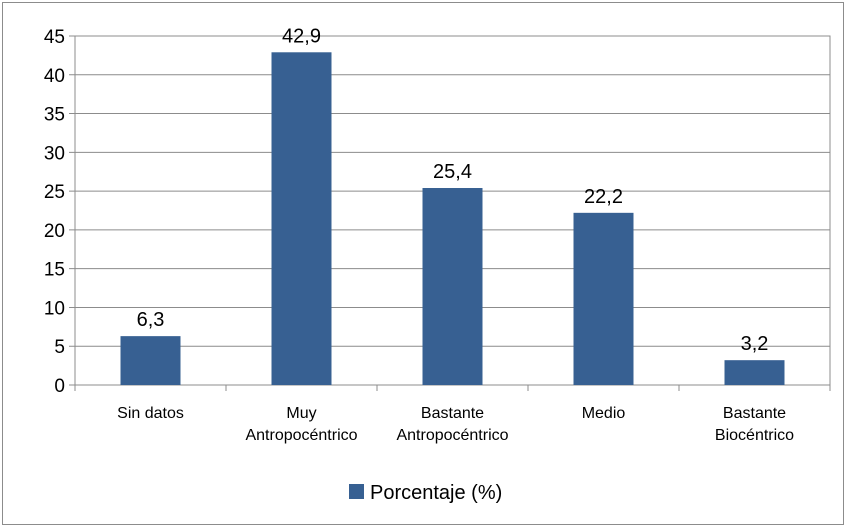 This screenshot has height=529, width=848. I want to click on legend-label: Porcentaje (%), so click(436, 493).